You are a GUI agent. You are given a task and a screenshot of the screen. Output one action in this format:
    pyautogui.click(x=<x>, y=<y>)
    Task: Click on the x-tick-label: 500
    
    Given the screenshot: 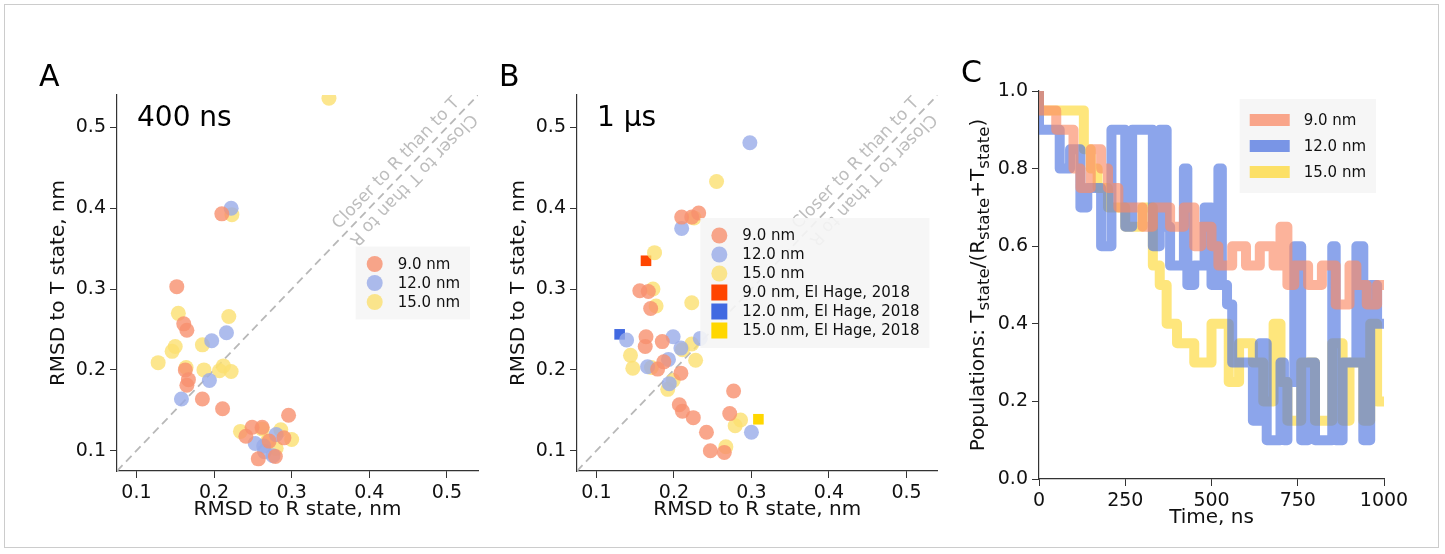 What is the action you would take?
    pyautogui.click(x=1211, y=499)
    